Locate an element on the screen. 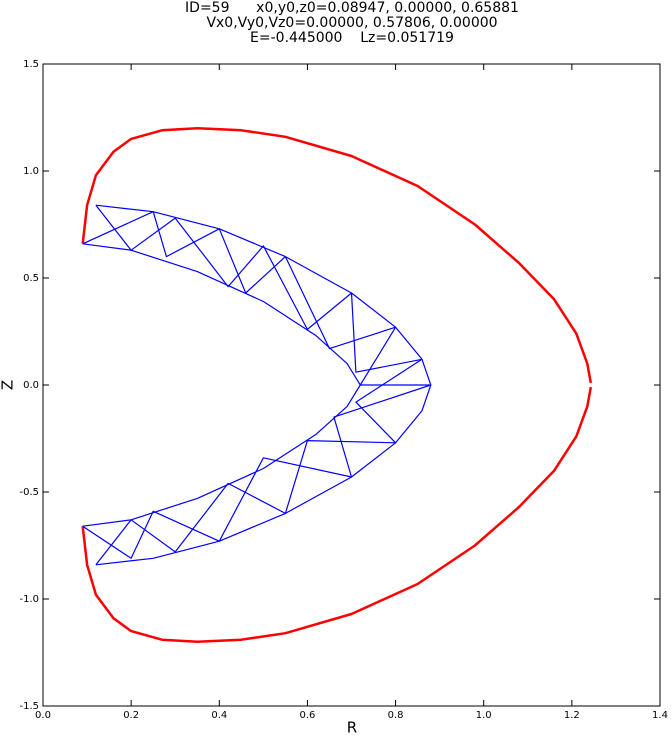 This screenshot has height=736, width=672. y-tick-label: -0.5 is located at coordinates (29, 492).